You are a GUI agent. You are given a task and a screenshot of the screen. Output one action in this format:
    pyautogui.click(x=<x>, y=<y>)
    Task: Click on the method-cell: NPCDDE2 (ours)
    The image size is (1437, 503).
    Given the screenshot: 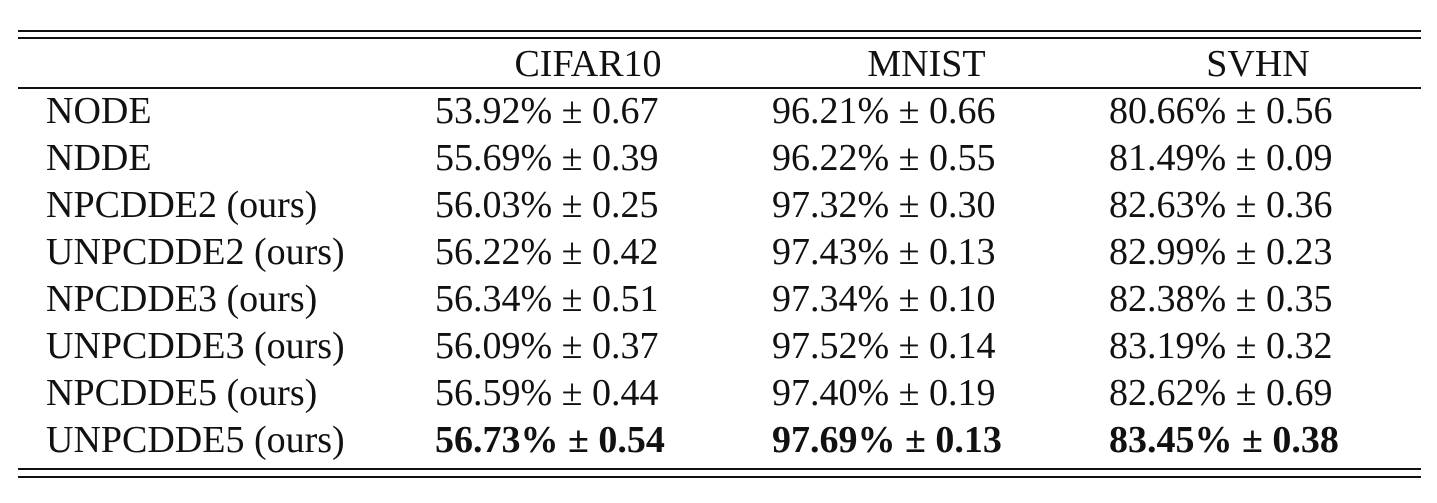 What is the action you would take?
    pyautogui.click(x=182, y=205)
    